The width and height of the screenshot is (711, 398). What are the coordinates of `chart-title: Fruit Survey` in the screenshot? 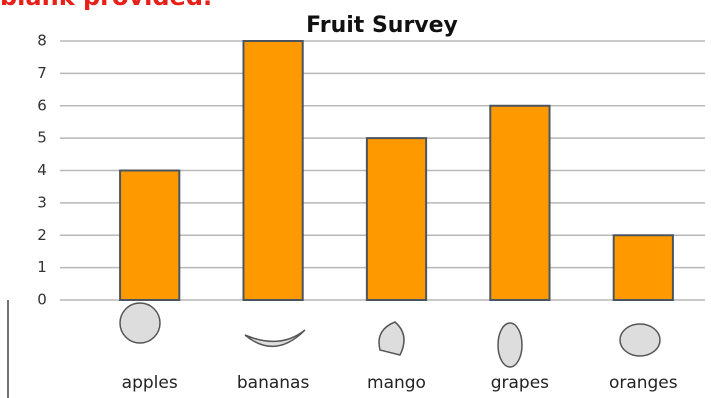 It's located at (382, 25).